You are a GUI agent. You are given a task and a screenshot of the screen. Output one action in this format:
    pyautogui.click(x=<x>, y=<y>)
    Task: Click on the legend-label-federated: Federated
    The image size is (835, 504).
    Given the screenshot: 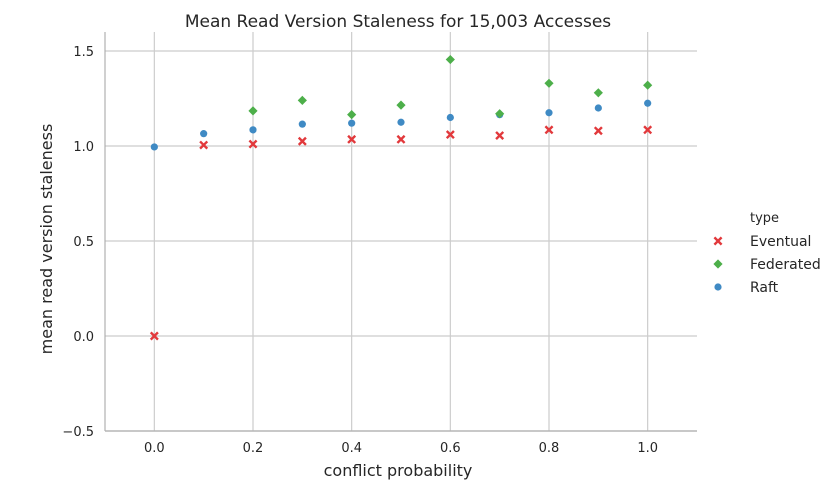 What is the action you would take?
    pyautogui.click(x=785, y=265)
    